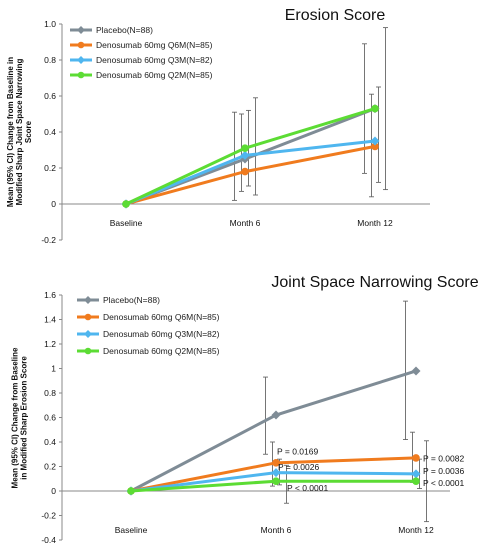 This screenshot has height=553, width=493. What do you see at coordinates (28, 131) in the screenshot?
I see `y-axis-label-line: Score` at bounding box center [28, 131].